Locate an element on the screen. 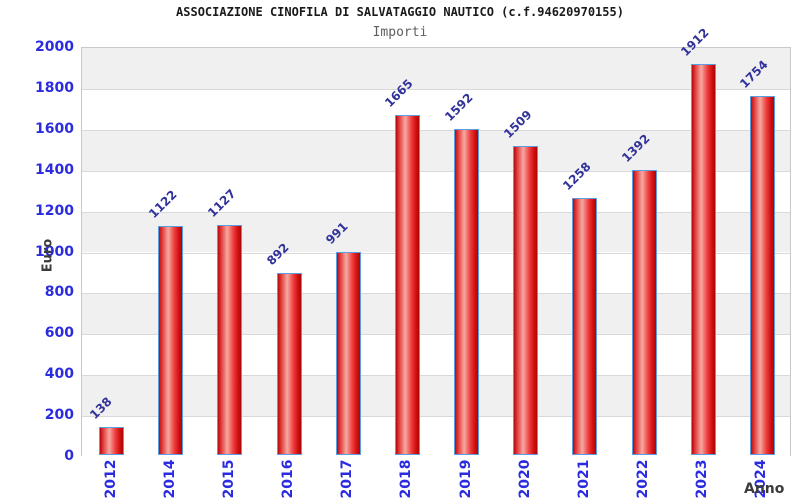 This screenshot has width=800, height=500. bar-2019 is located at coordinates (467, 292).